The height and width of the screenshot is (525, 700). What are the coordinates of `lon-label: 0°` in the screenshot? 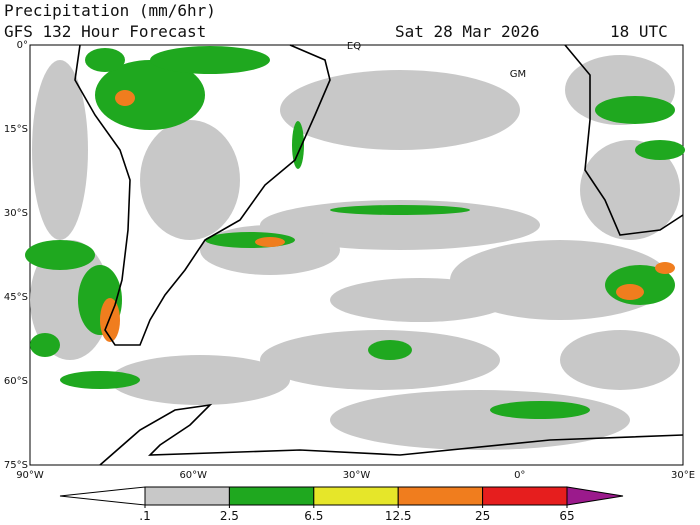 It's located at (519, 475).